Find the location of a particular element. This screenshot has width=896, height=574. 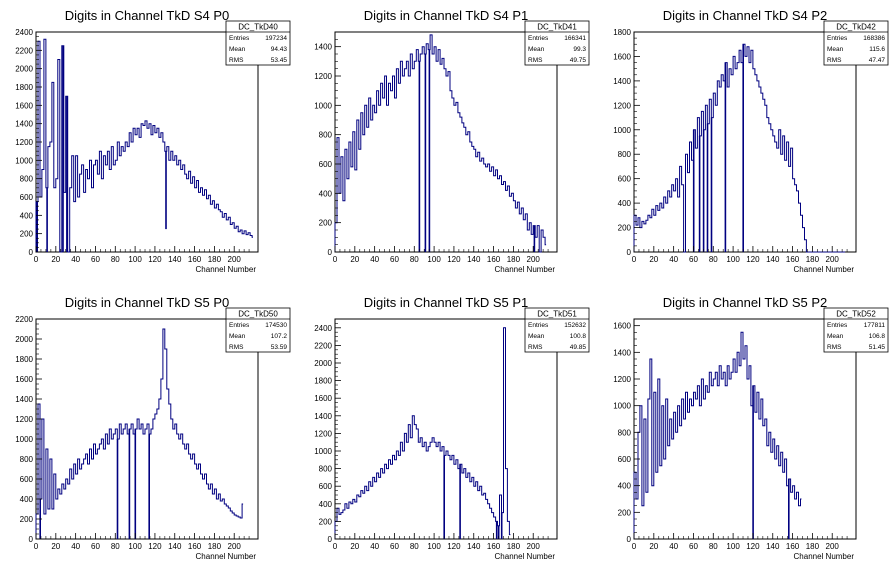

stats-box-frame is located at coordinates (557, 330).